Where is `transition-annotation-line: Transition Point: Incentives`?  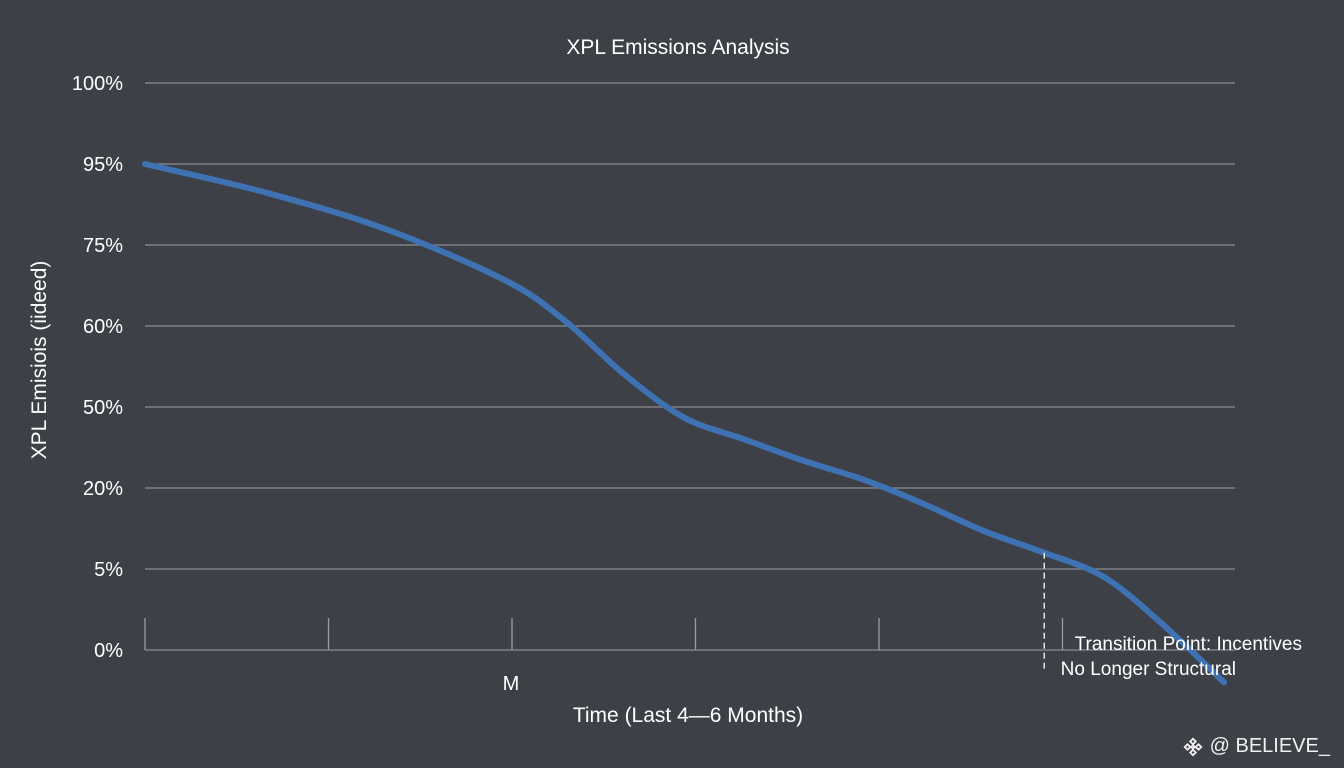 transition-annotation-line: Transition Point: Incentives is located at coordinates (1188, 644).